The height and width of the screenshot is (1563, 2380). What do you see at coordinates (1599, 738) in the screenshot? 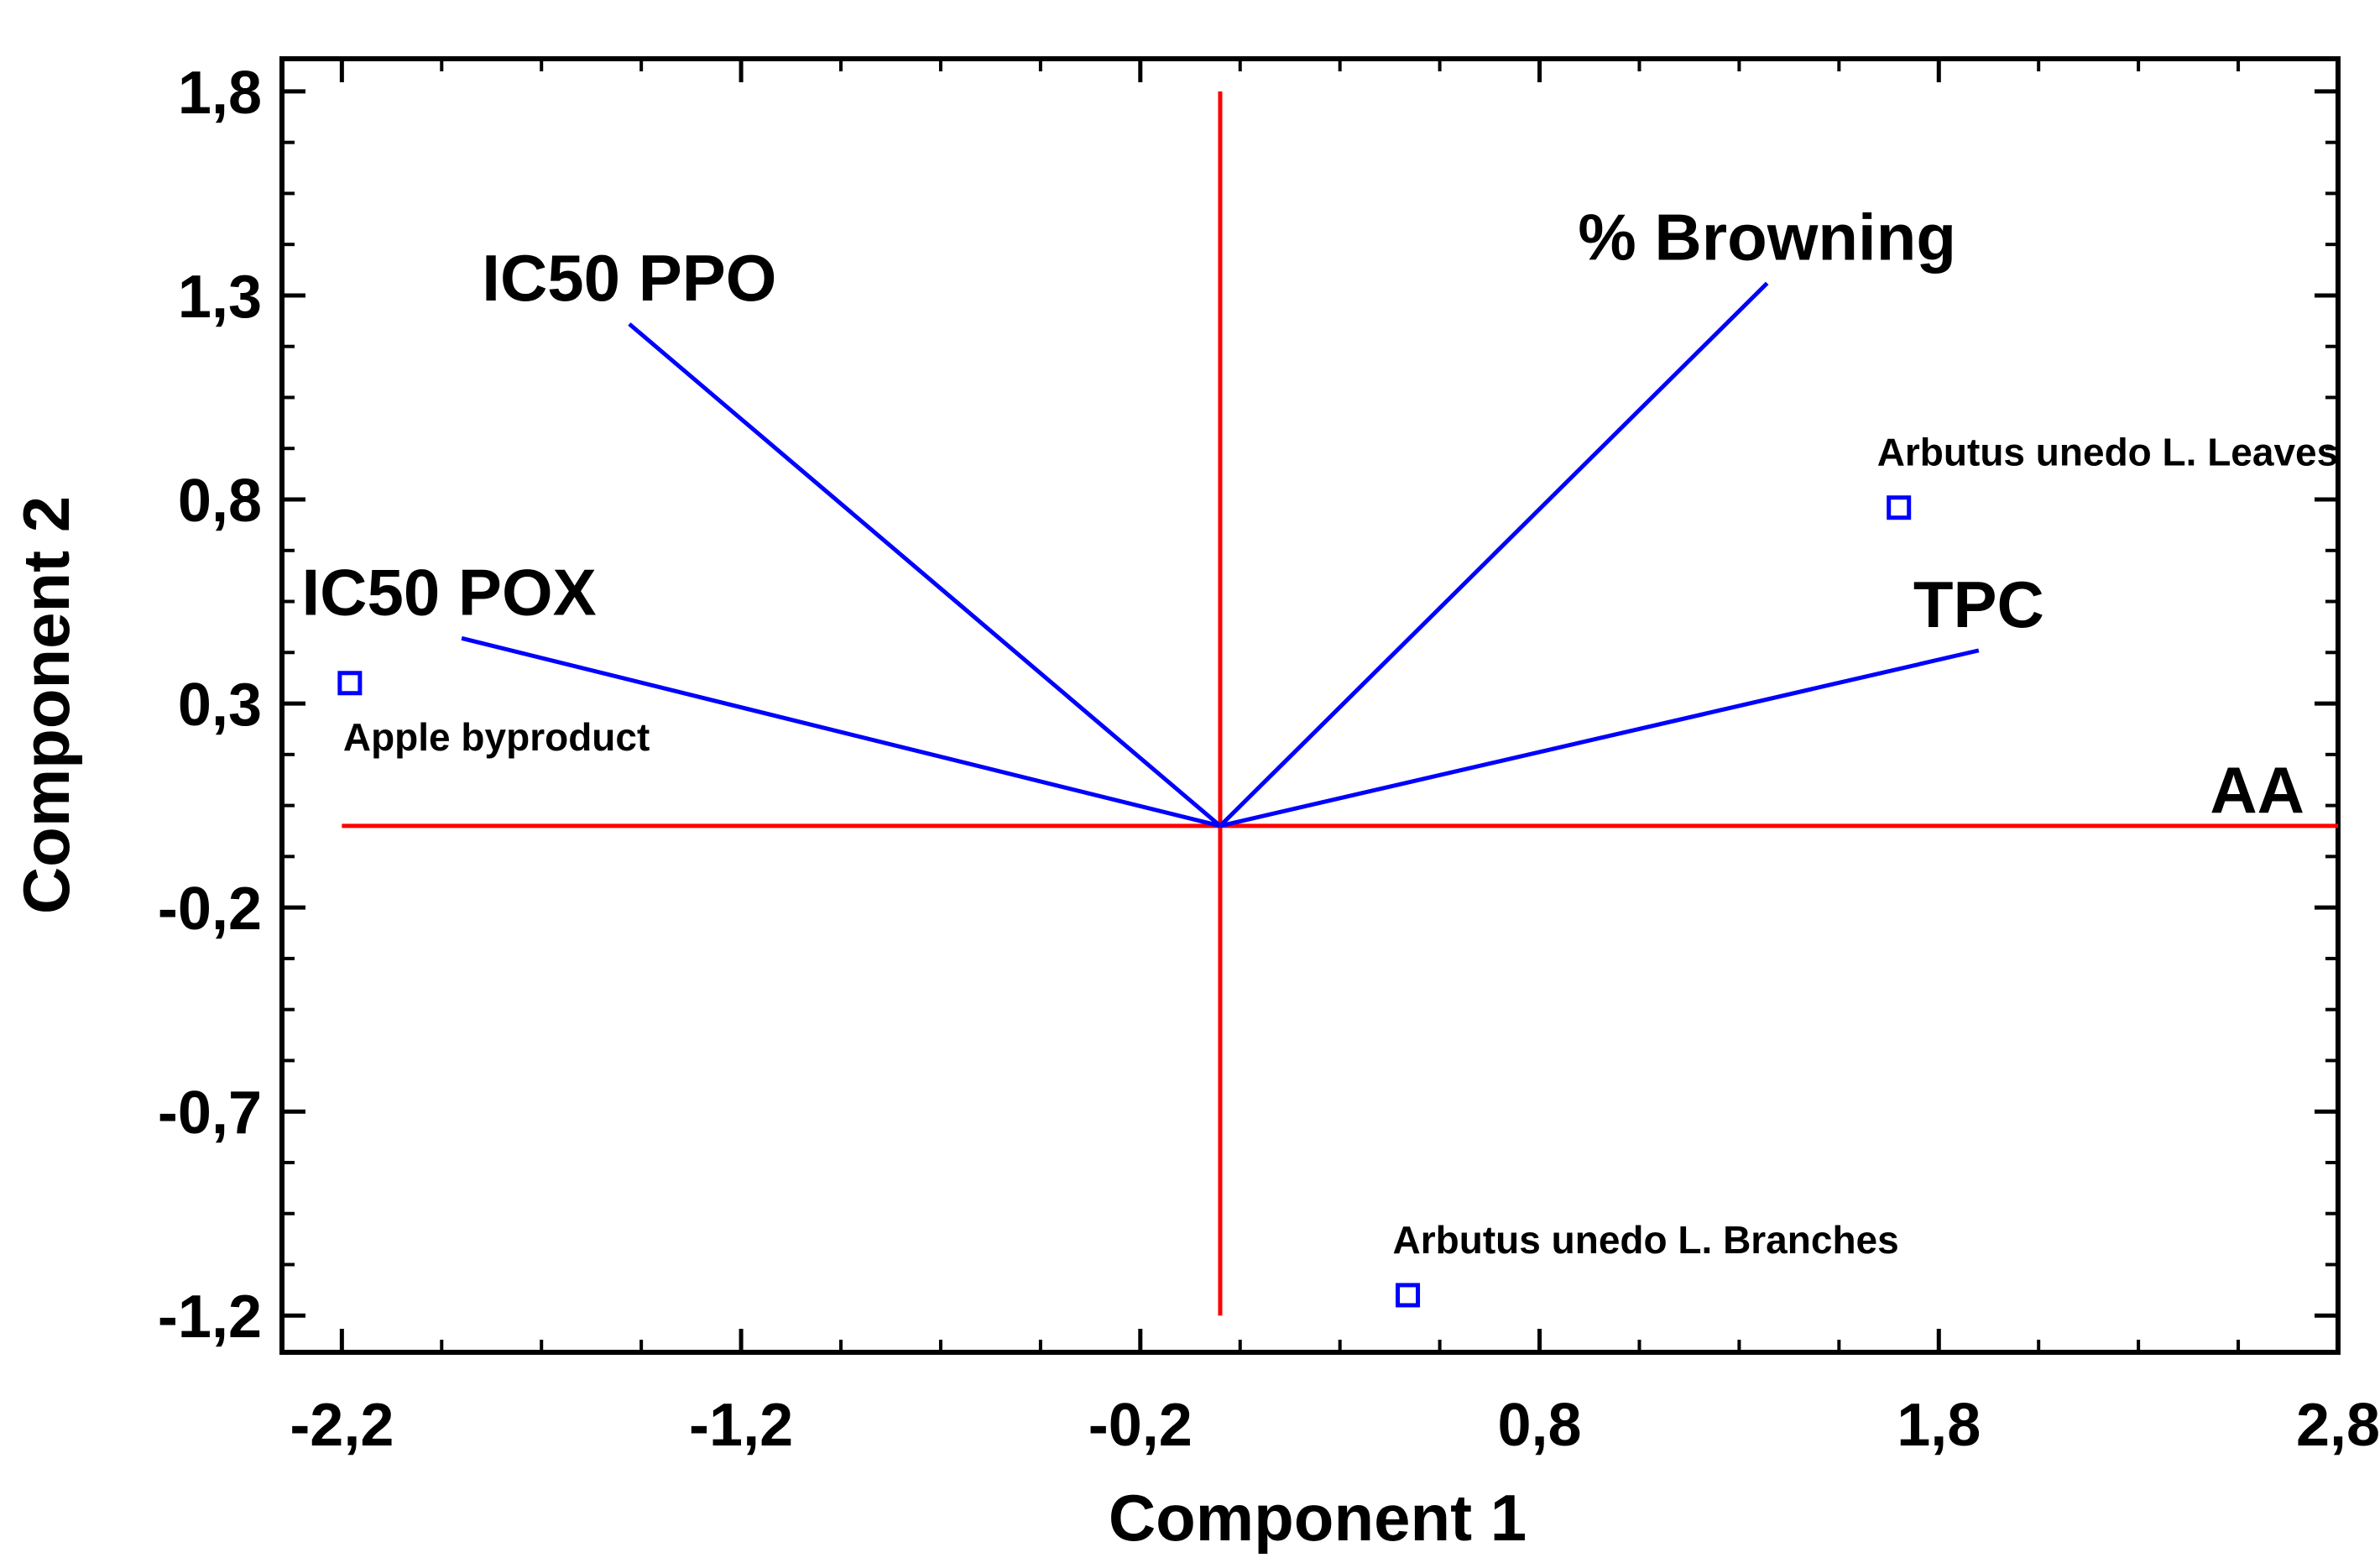
I see `loading-vector-tpc` at bounding box center [1599, 738].